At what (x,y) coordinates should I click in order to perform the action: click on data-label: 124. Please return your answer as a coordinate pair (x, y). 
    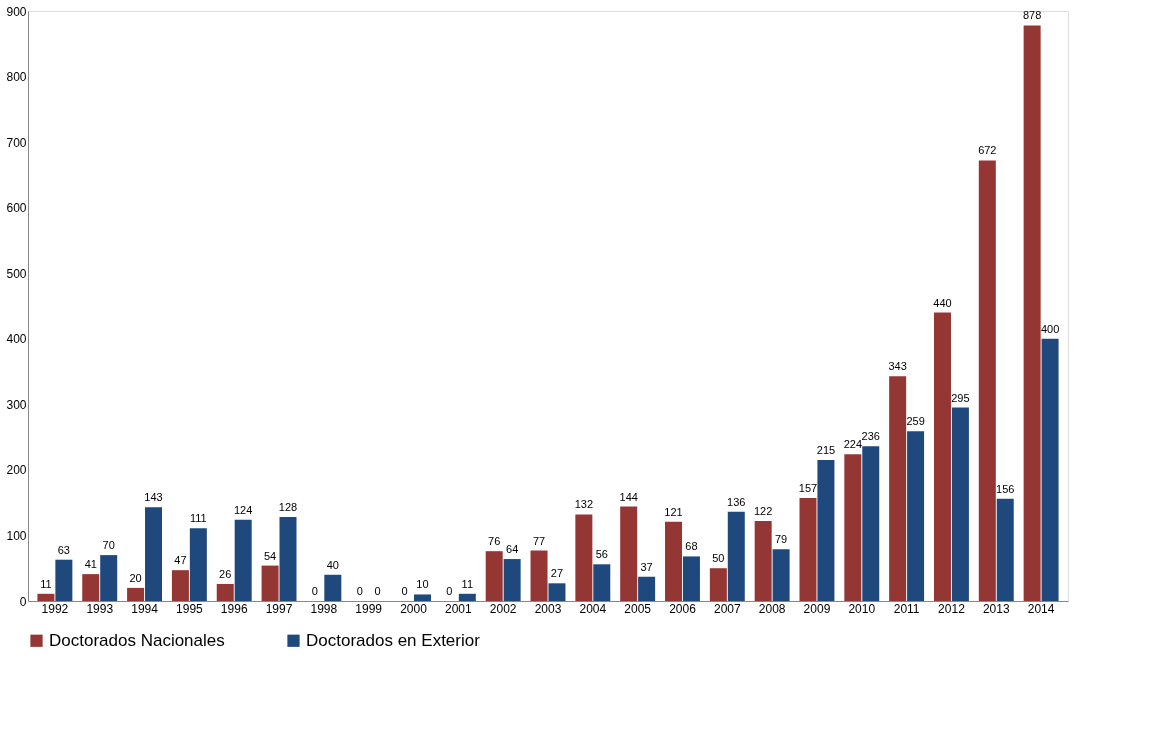
    Looking at the image, I should click on (243, 509).